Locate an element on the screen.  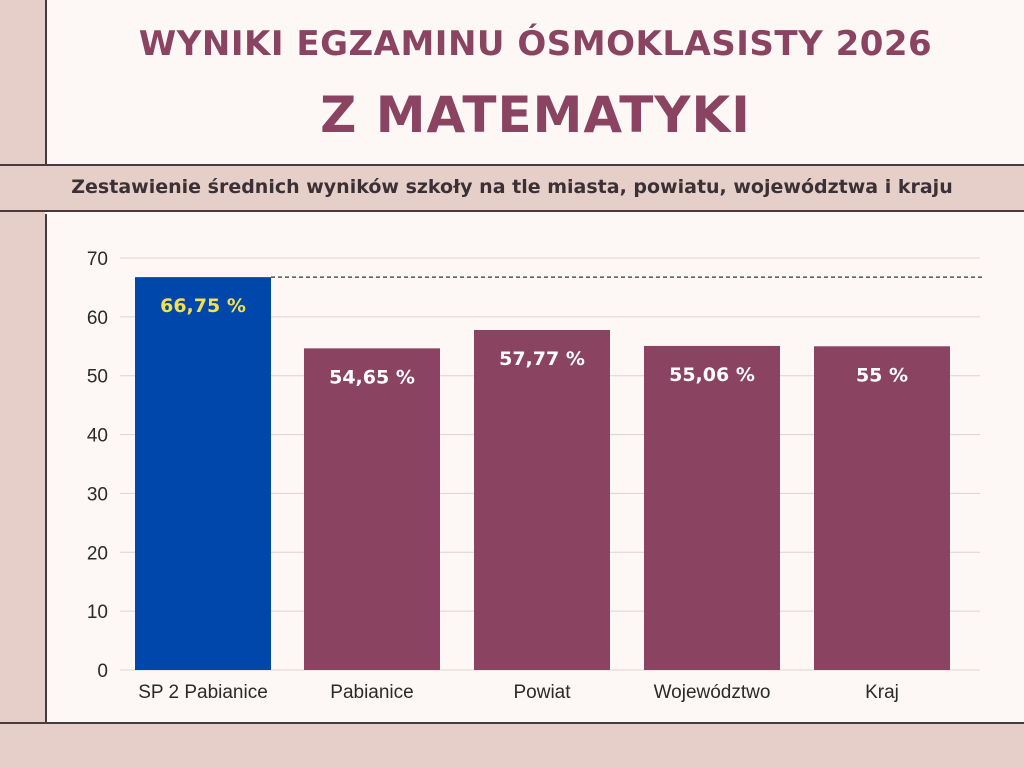
y-tick-label: 30 is located at coordinates (97, 494).